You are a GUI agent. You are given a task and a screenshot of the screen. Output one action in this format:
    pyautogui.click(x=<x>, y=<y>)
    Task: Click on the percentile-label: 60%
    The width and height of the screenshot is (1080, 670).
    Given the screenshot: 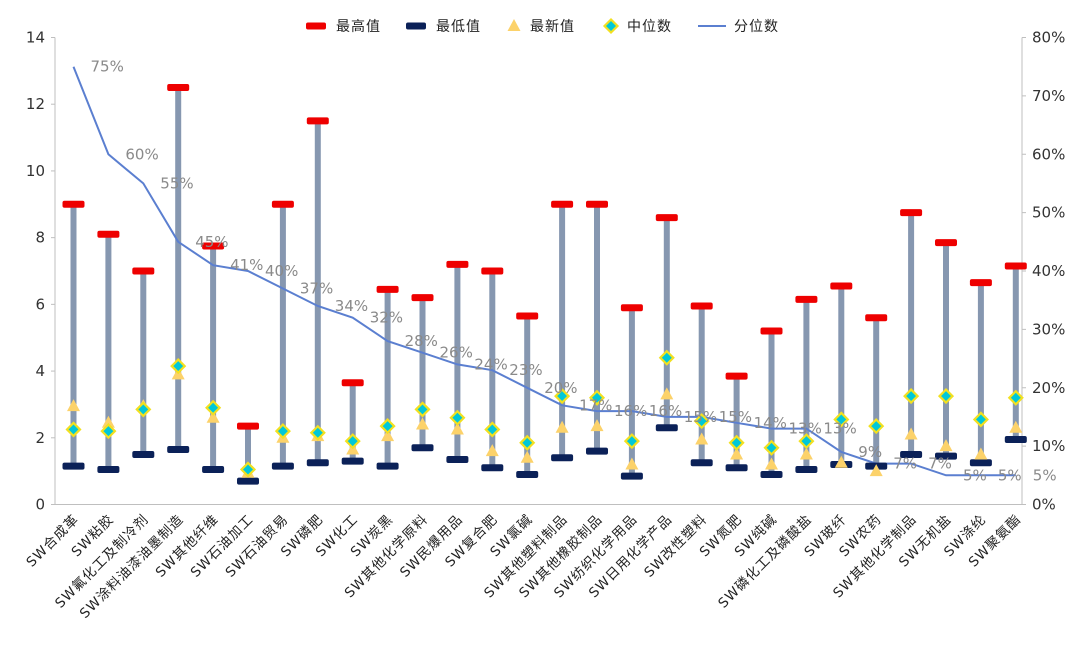 What is the action you would take?
    pyautogui.click(x=141, y=154)
    